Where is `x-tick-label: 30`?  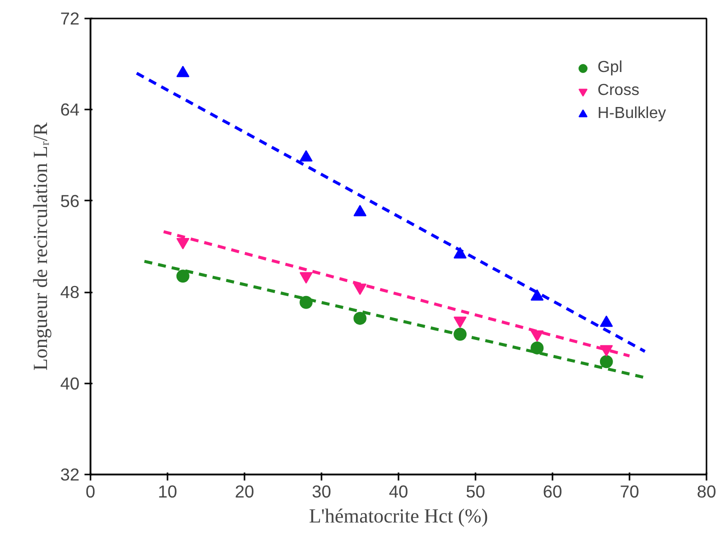
x-tick-label: 30 is located at coordinates (322, 492).